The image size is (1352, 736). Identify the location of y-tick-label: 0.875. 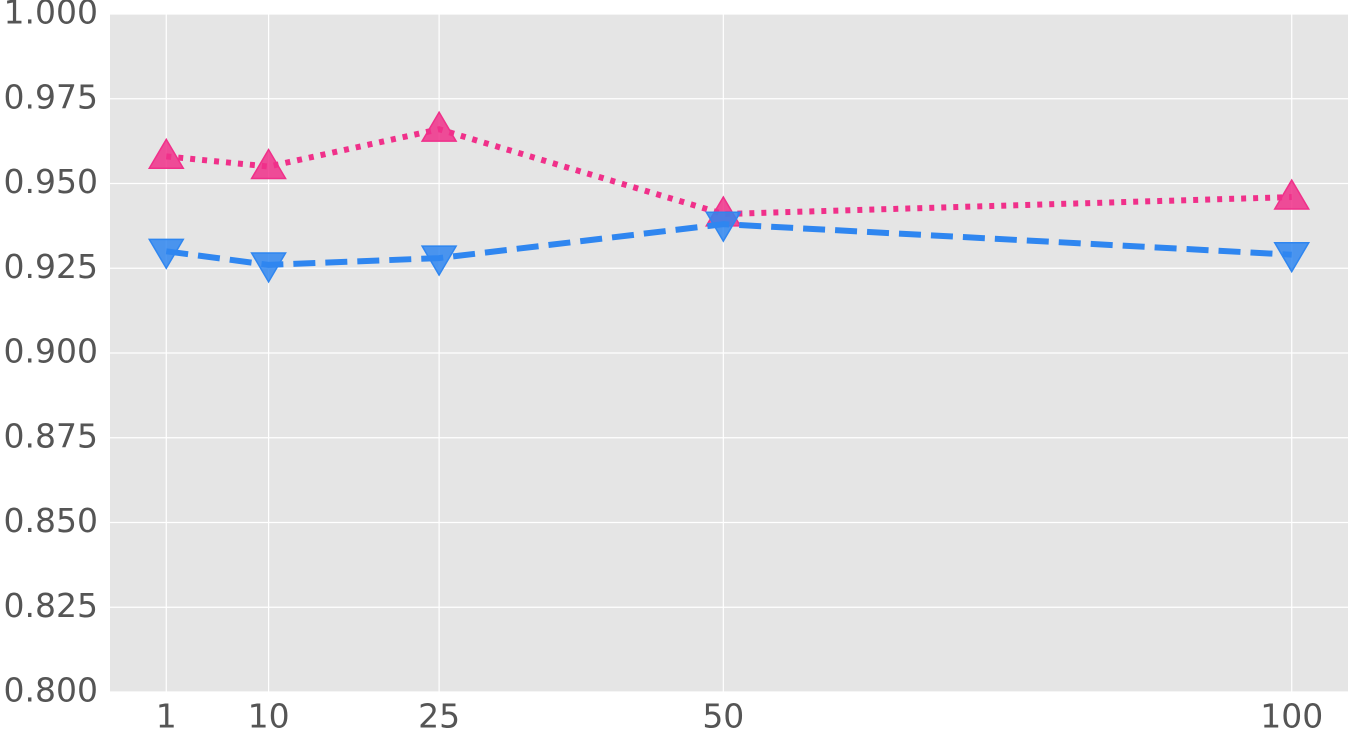
(51, 435).